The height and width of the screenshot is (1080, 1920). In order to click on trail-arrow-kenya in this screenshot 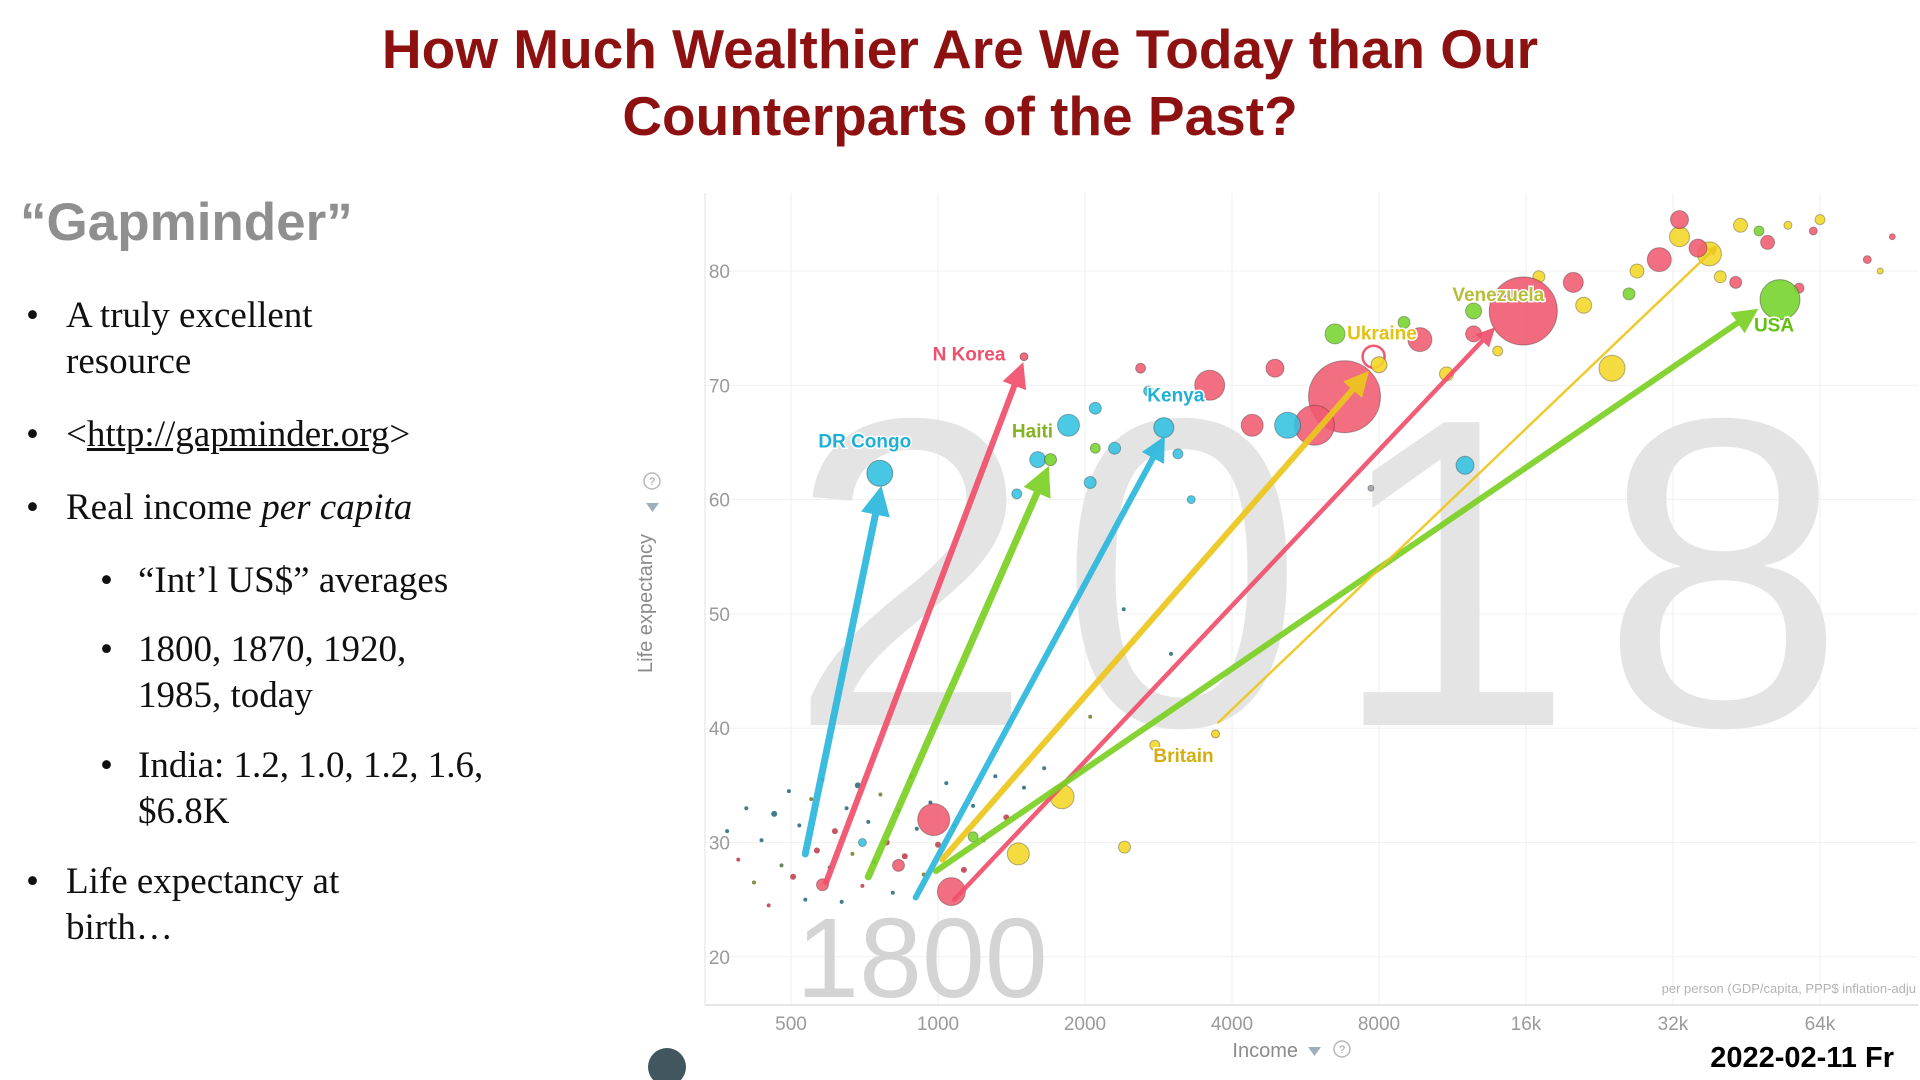, I will do `click(1038, 668)`.